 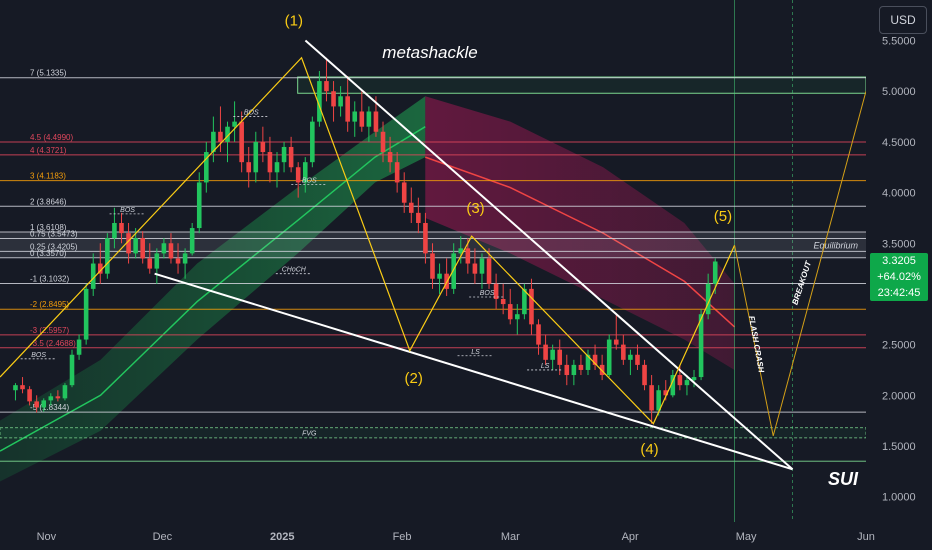 What do you see at coordinates (413, 378) in the screenshot?
I see `wave-label: (2)` at bounding box center [413, 378].